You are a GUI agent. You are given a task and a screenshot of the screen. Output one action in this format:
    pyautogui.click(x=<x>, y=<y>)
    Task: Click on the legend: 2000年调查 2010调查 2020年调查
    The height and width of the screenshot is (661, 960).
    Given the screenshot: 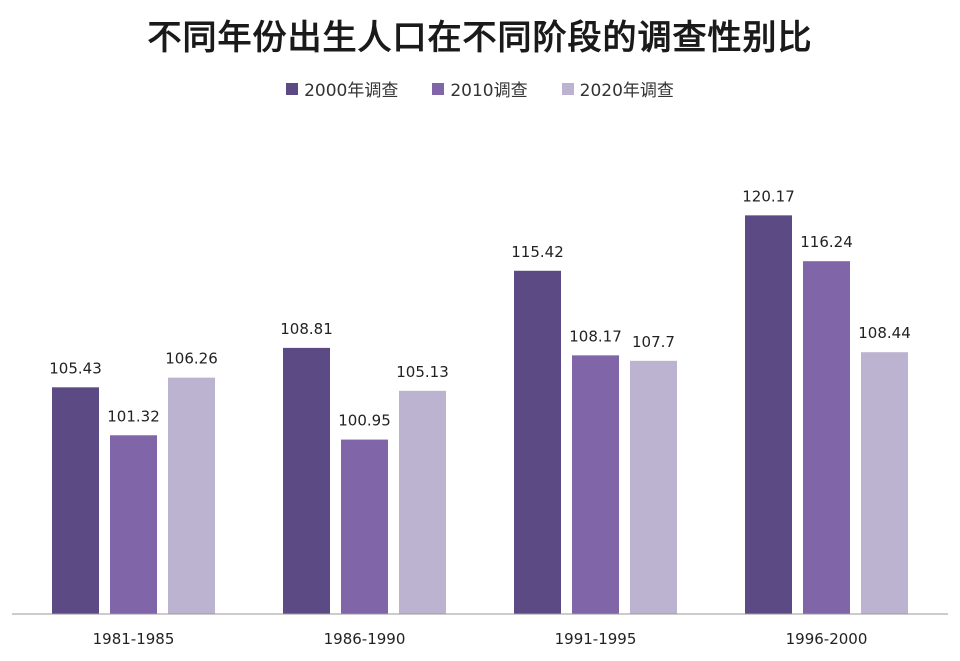 What is the action you would take?
    pyautogui.click(x=480, y=88)
    